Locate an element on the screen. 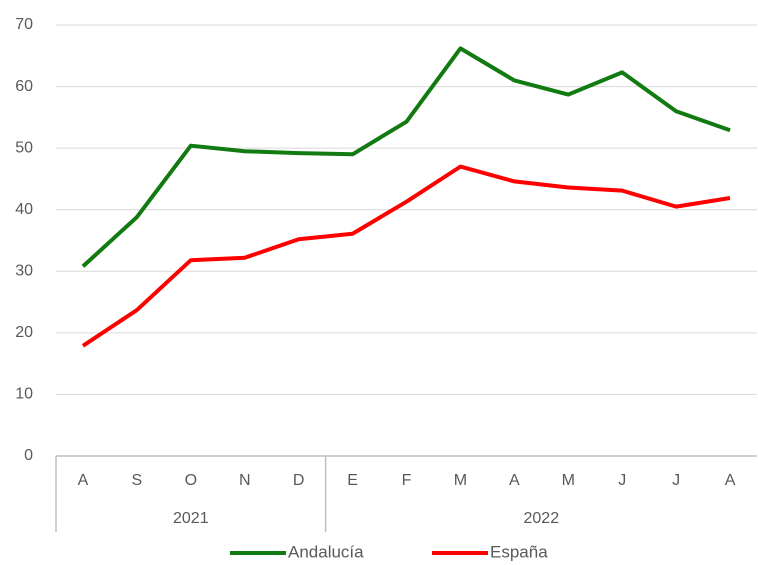 The image size is (758, 565). legend-label: España is located at coordinates (519, 551).